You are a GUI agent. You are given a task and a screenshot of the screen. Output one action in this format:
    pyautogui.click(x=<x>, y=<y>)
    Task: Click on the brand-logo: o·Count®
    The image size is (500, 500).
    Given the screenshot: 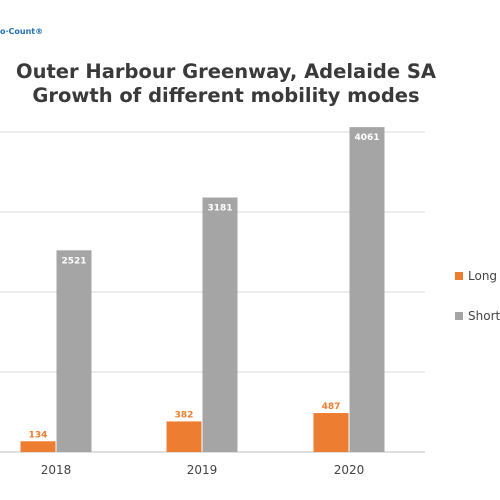 What is the action you would take?
    pyautogui.click(x=22, y=31)
    